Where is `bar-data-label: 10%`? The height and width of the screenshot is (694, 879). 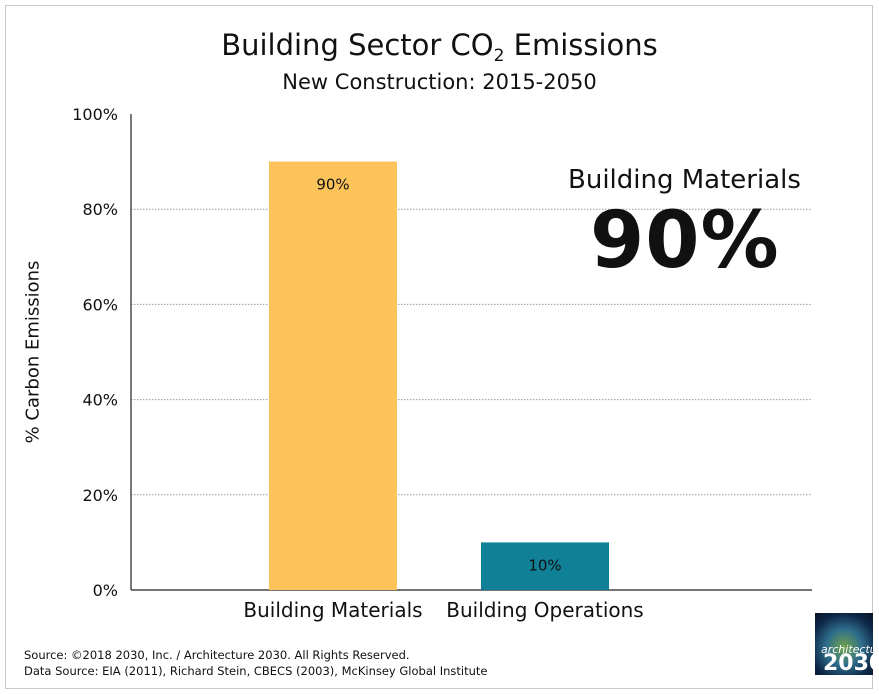
bar-data-label: 10% is located at coordinates (544, 565).